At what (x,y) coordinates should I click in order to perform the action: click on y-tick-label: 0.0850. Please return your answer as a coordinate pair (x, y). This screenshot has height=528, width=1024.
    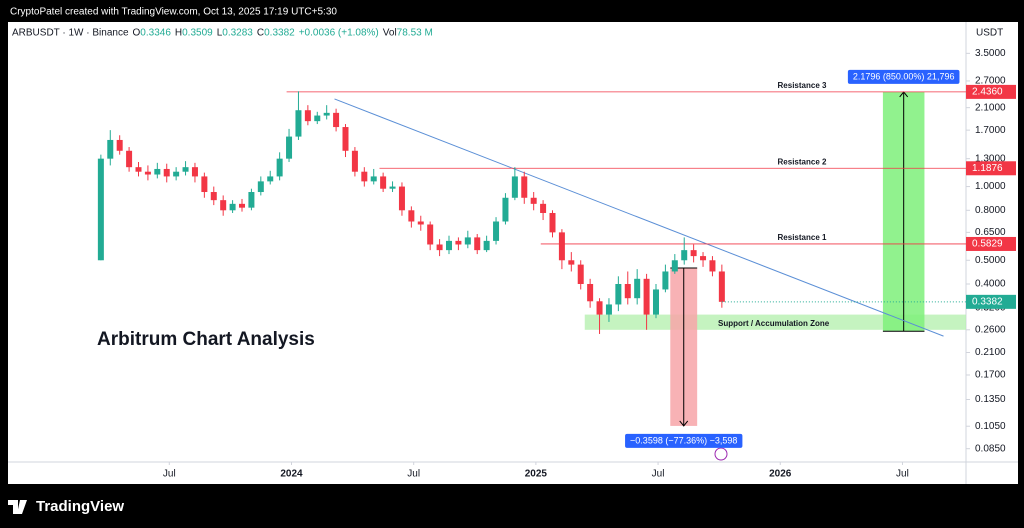
    Looking at the image, I should click on (990, 448).